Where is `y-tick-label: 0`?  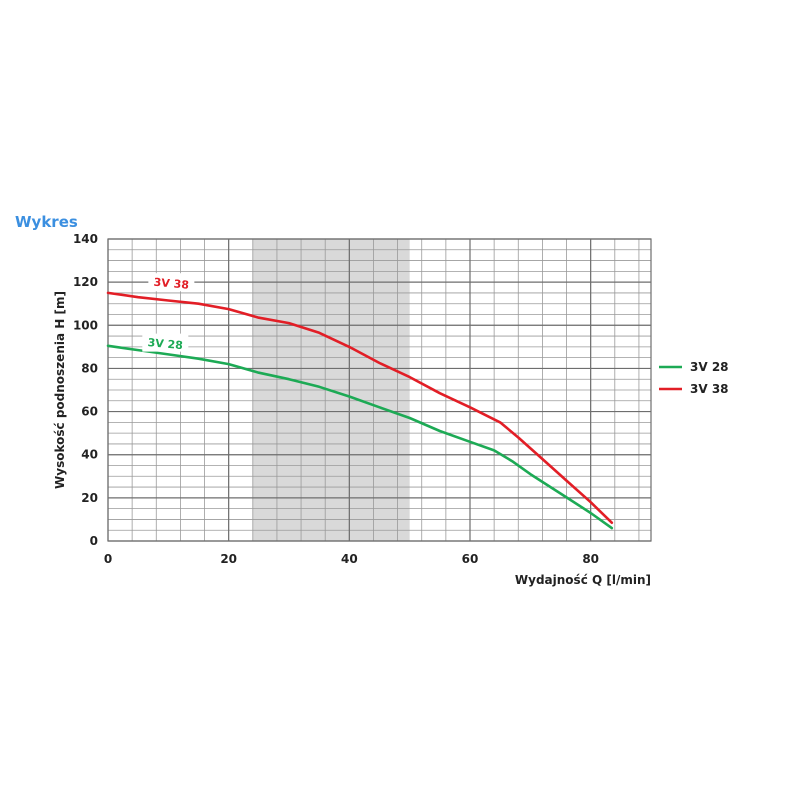
y-tick-label: 0 is located at coordinates (94, 541).